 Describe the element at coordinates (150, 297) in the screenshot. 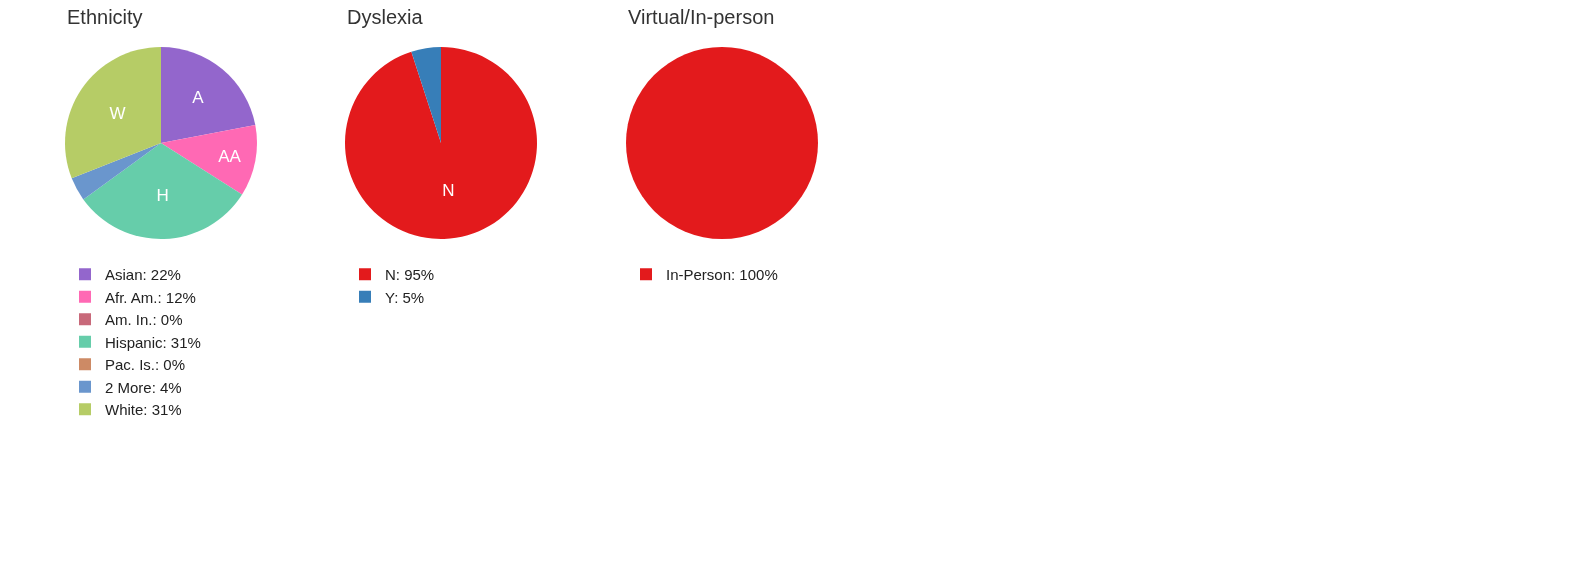

I see `legend-label: Afr. Am.: 12%` at that location.